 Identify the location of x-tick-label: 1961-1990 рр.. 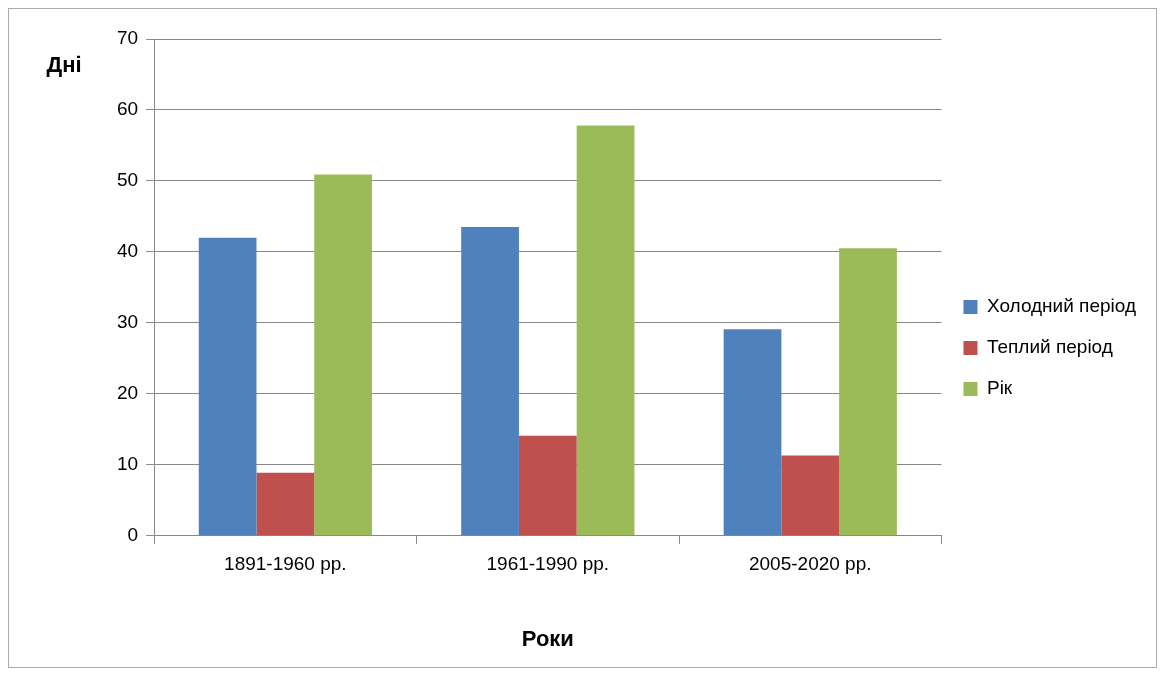
(548, 564).